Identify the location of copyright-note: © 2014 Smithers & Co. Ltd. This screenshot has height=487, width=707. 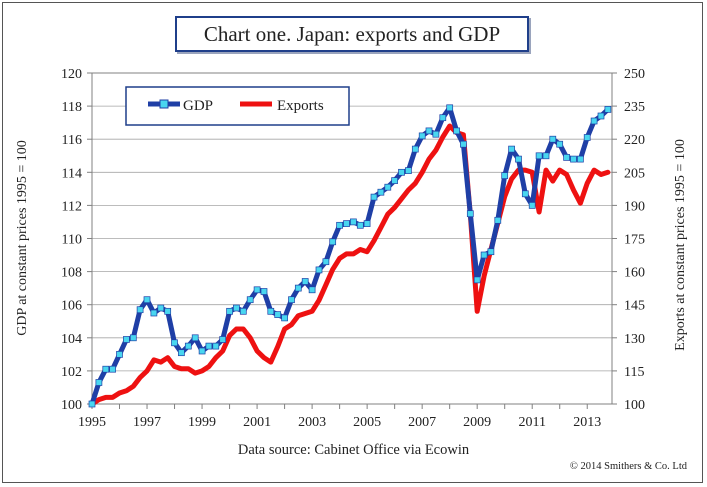
(628, 466).